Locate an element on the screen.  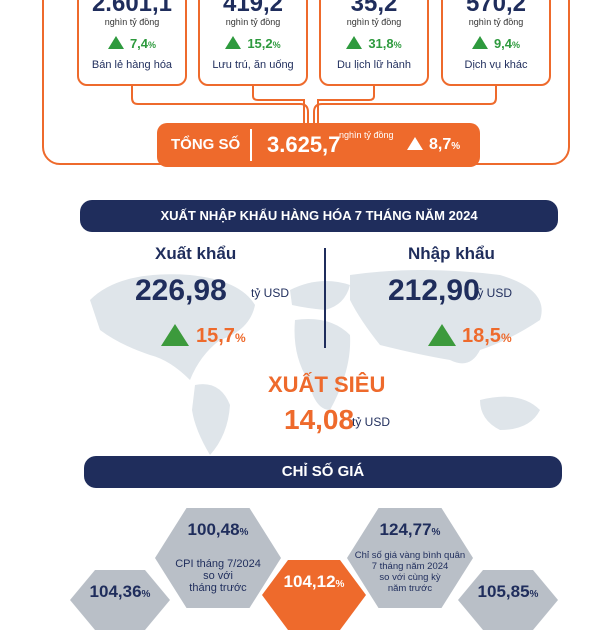
import-unit: tỷ USD is located at coordinates (493, 293).